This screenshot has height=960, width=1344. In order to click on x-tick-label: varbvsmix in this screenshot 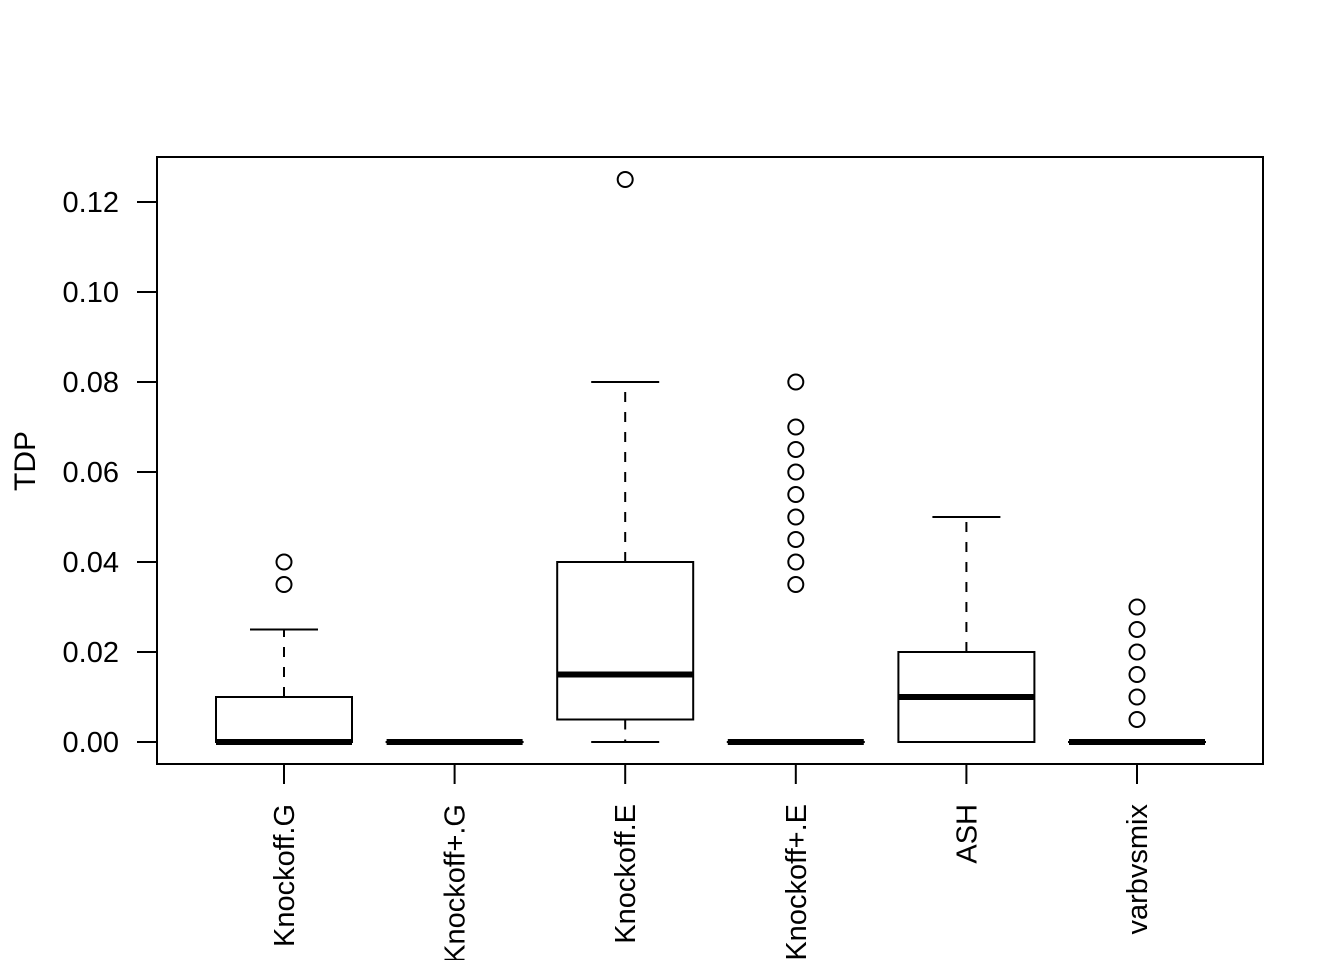, I will do `click(1138, 869)`.